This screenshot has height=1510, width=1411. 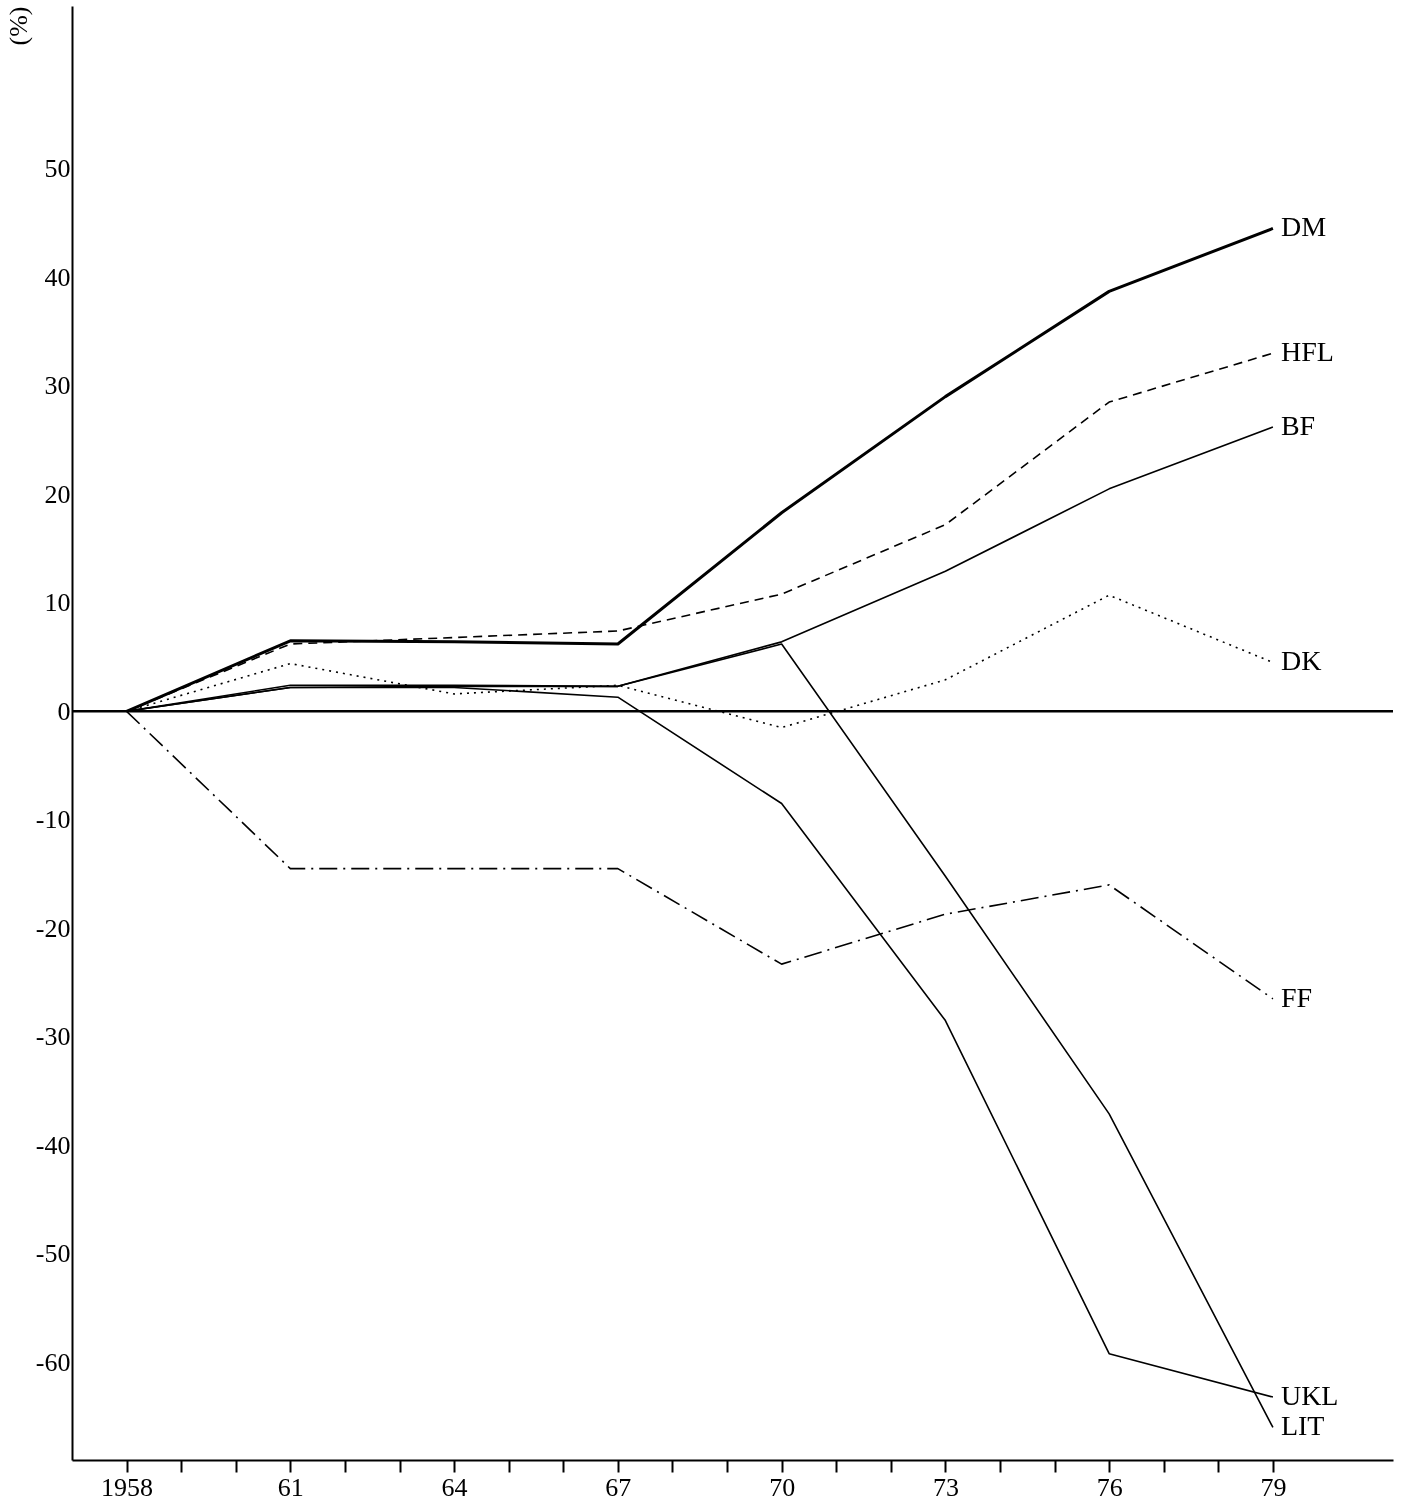 I want to click on y-tick-label: 40, so click(x=57, y=277).